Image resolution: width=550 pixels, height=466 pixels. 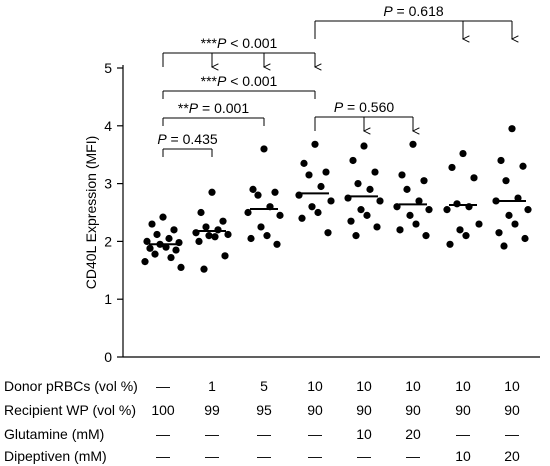 I want to click on y-tick-label: 2, so click(x=108, y=241).